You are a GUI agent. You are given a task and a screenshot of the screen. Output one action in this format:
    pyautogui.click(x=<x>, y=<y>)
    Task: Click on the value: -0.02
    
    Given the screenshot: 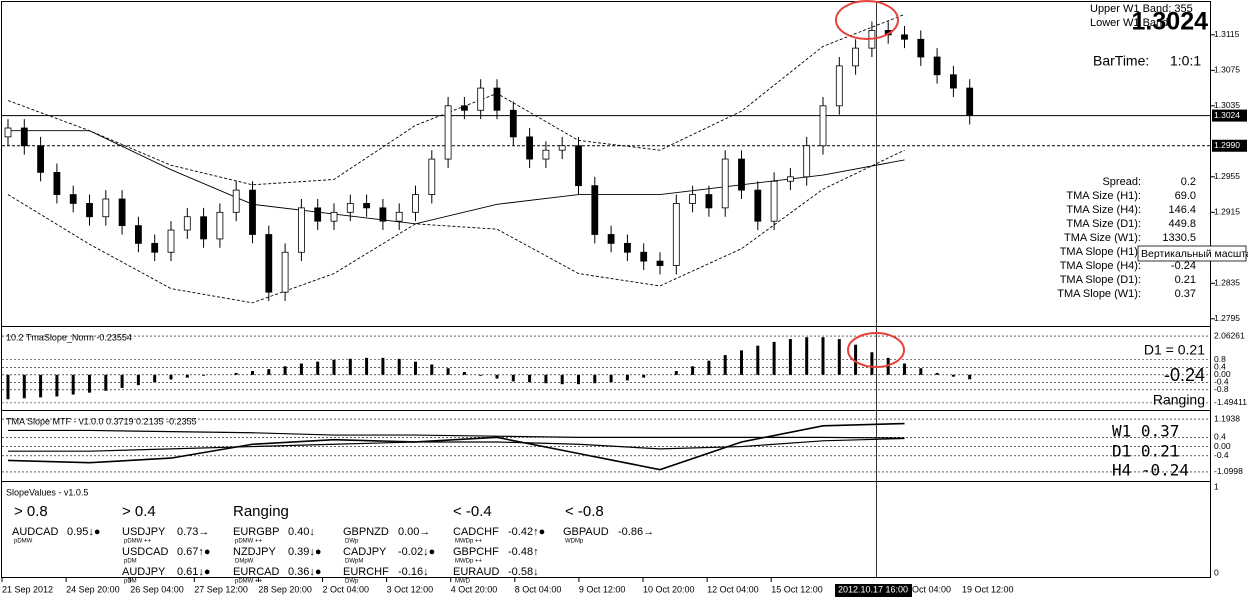 What is the action you would take?
    pyautogui.click(x=410, y=552)
    